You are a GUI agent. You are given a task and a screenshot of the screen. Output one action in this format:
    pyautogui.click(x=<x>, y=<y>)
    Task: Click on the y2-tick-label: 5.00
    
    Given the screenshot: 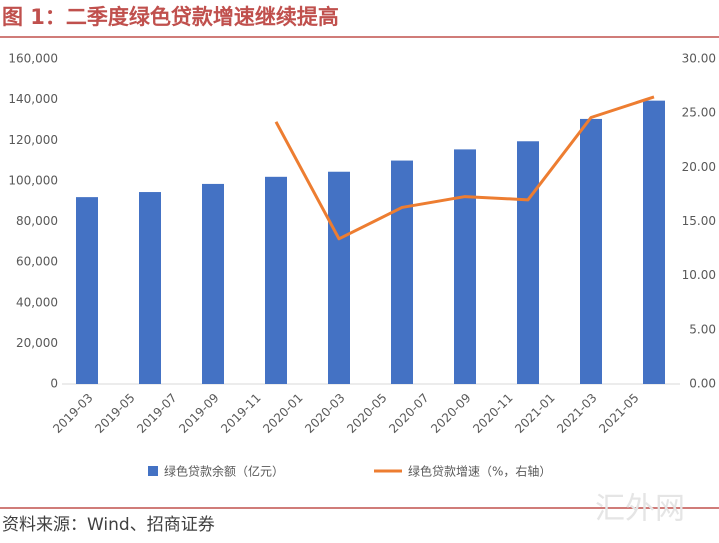 What is the action you would take?
    pyautogui.click(x=702, y=329)
    